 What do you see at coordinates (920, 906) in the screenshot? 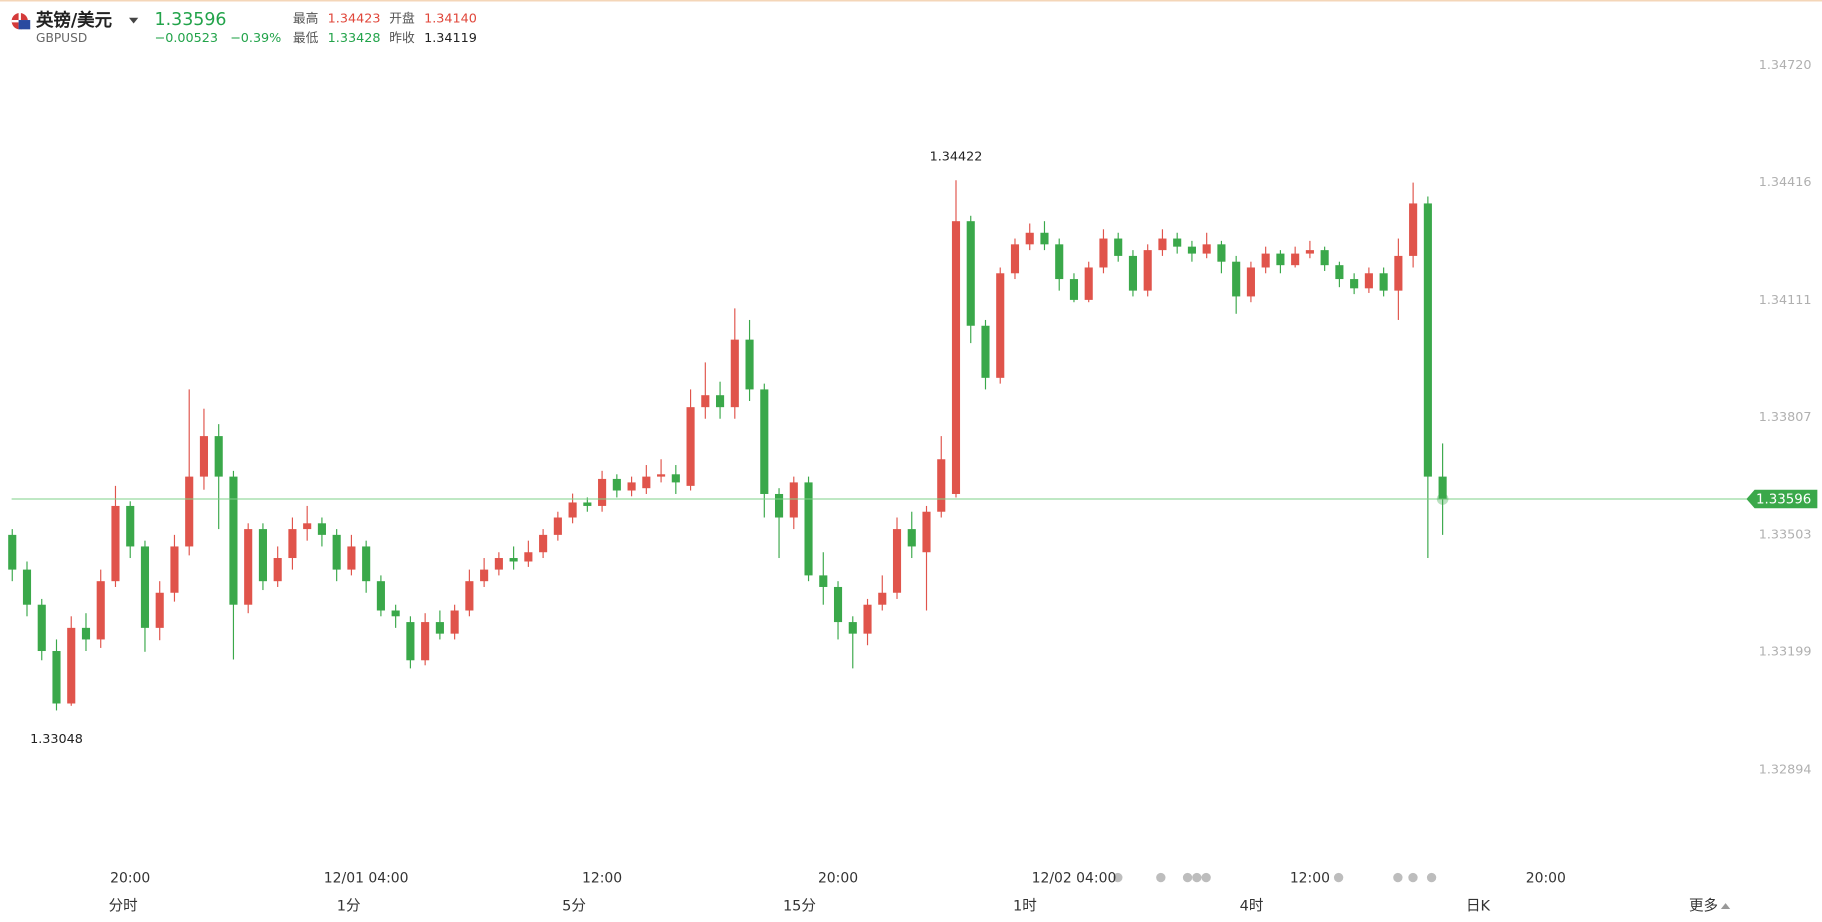
I see `period-tabs: 分时 1分 5分 15分 1时 4时 日K 更多` at bounding box center [920, 906].